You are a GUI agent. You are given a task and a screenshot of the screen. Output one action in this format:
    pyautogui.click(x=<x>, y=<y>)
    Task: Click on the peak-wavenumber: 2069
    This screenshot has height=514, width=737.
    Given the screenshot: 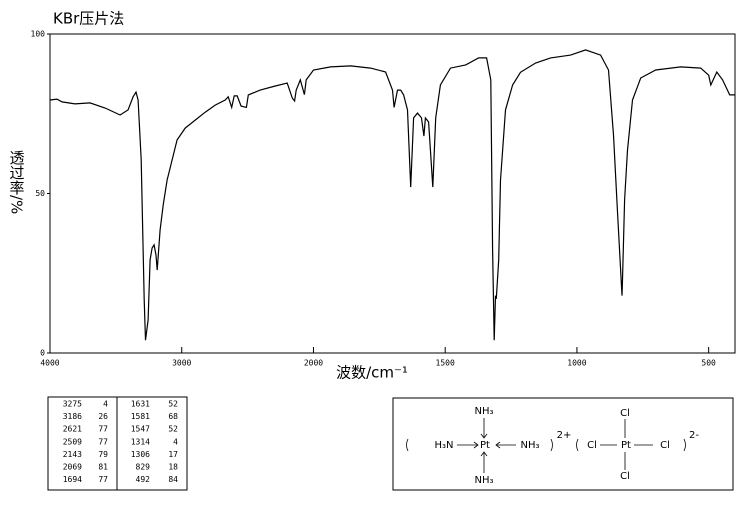 What is the action you would take?
    pyautogui.click(x=72, y=467)
    